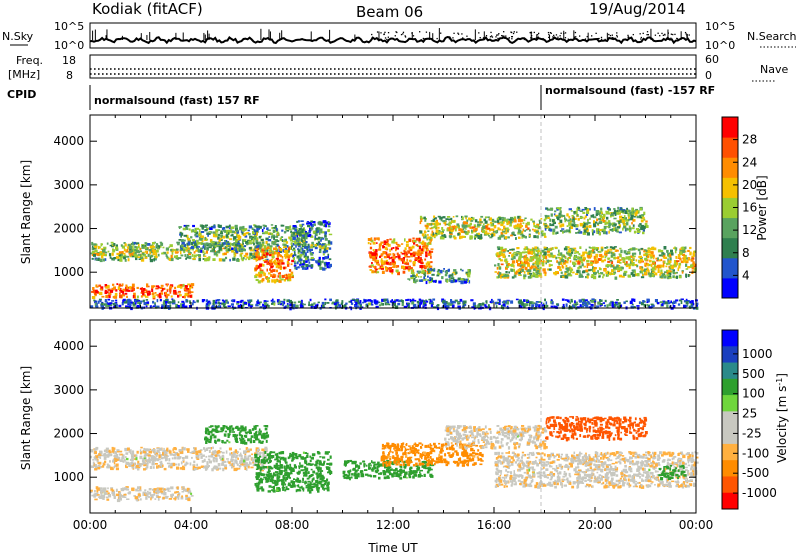  I want to click on nave-tick-low: 0, so click(708, 75).